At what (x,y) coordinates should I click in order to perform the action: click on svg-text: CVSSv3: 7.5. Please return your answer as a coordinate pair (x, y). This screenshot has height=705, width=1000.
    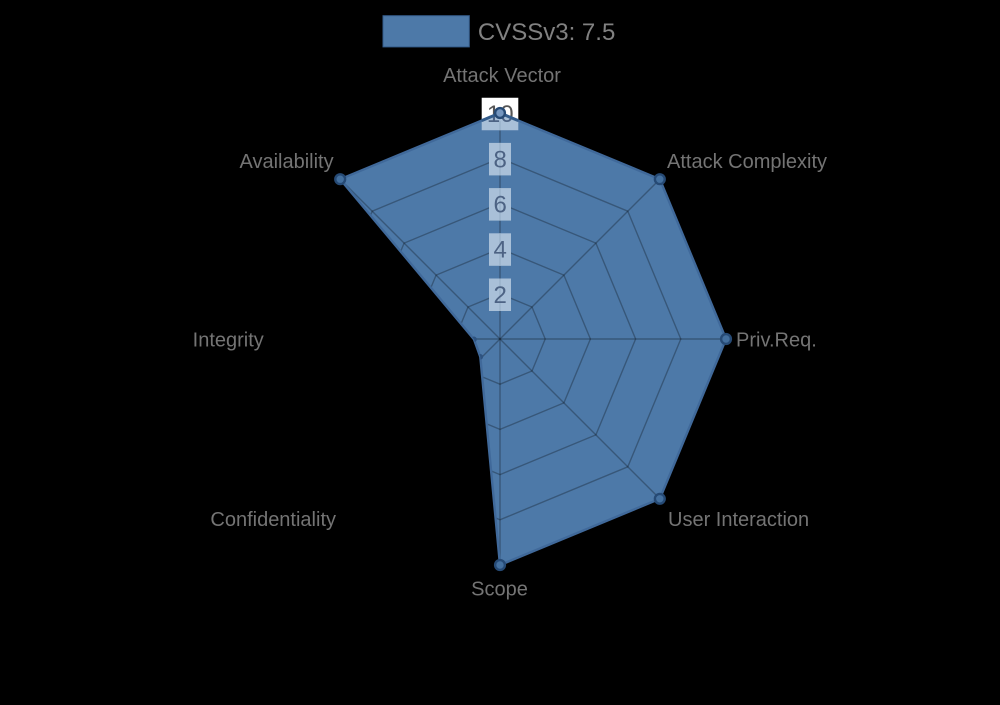
    Looking at the image, I should click on (546, 32).